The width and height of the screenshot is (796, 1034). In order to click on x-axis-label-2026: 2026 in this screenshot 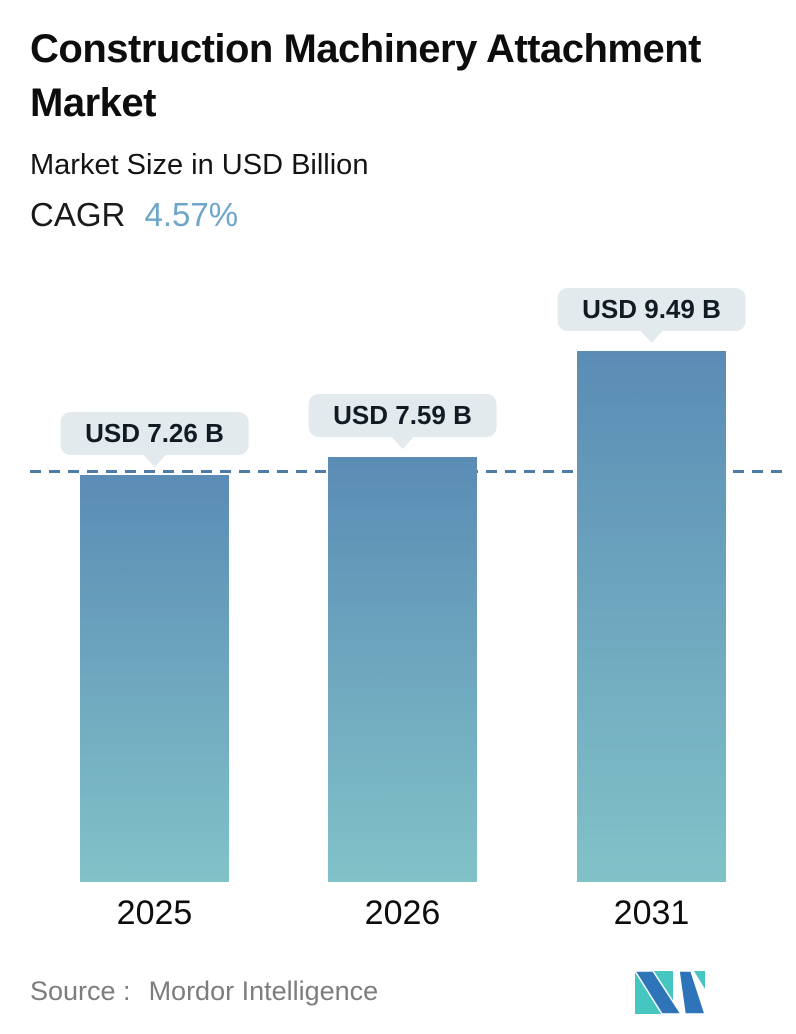, I will do `click(402, 913)`.